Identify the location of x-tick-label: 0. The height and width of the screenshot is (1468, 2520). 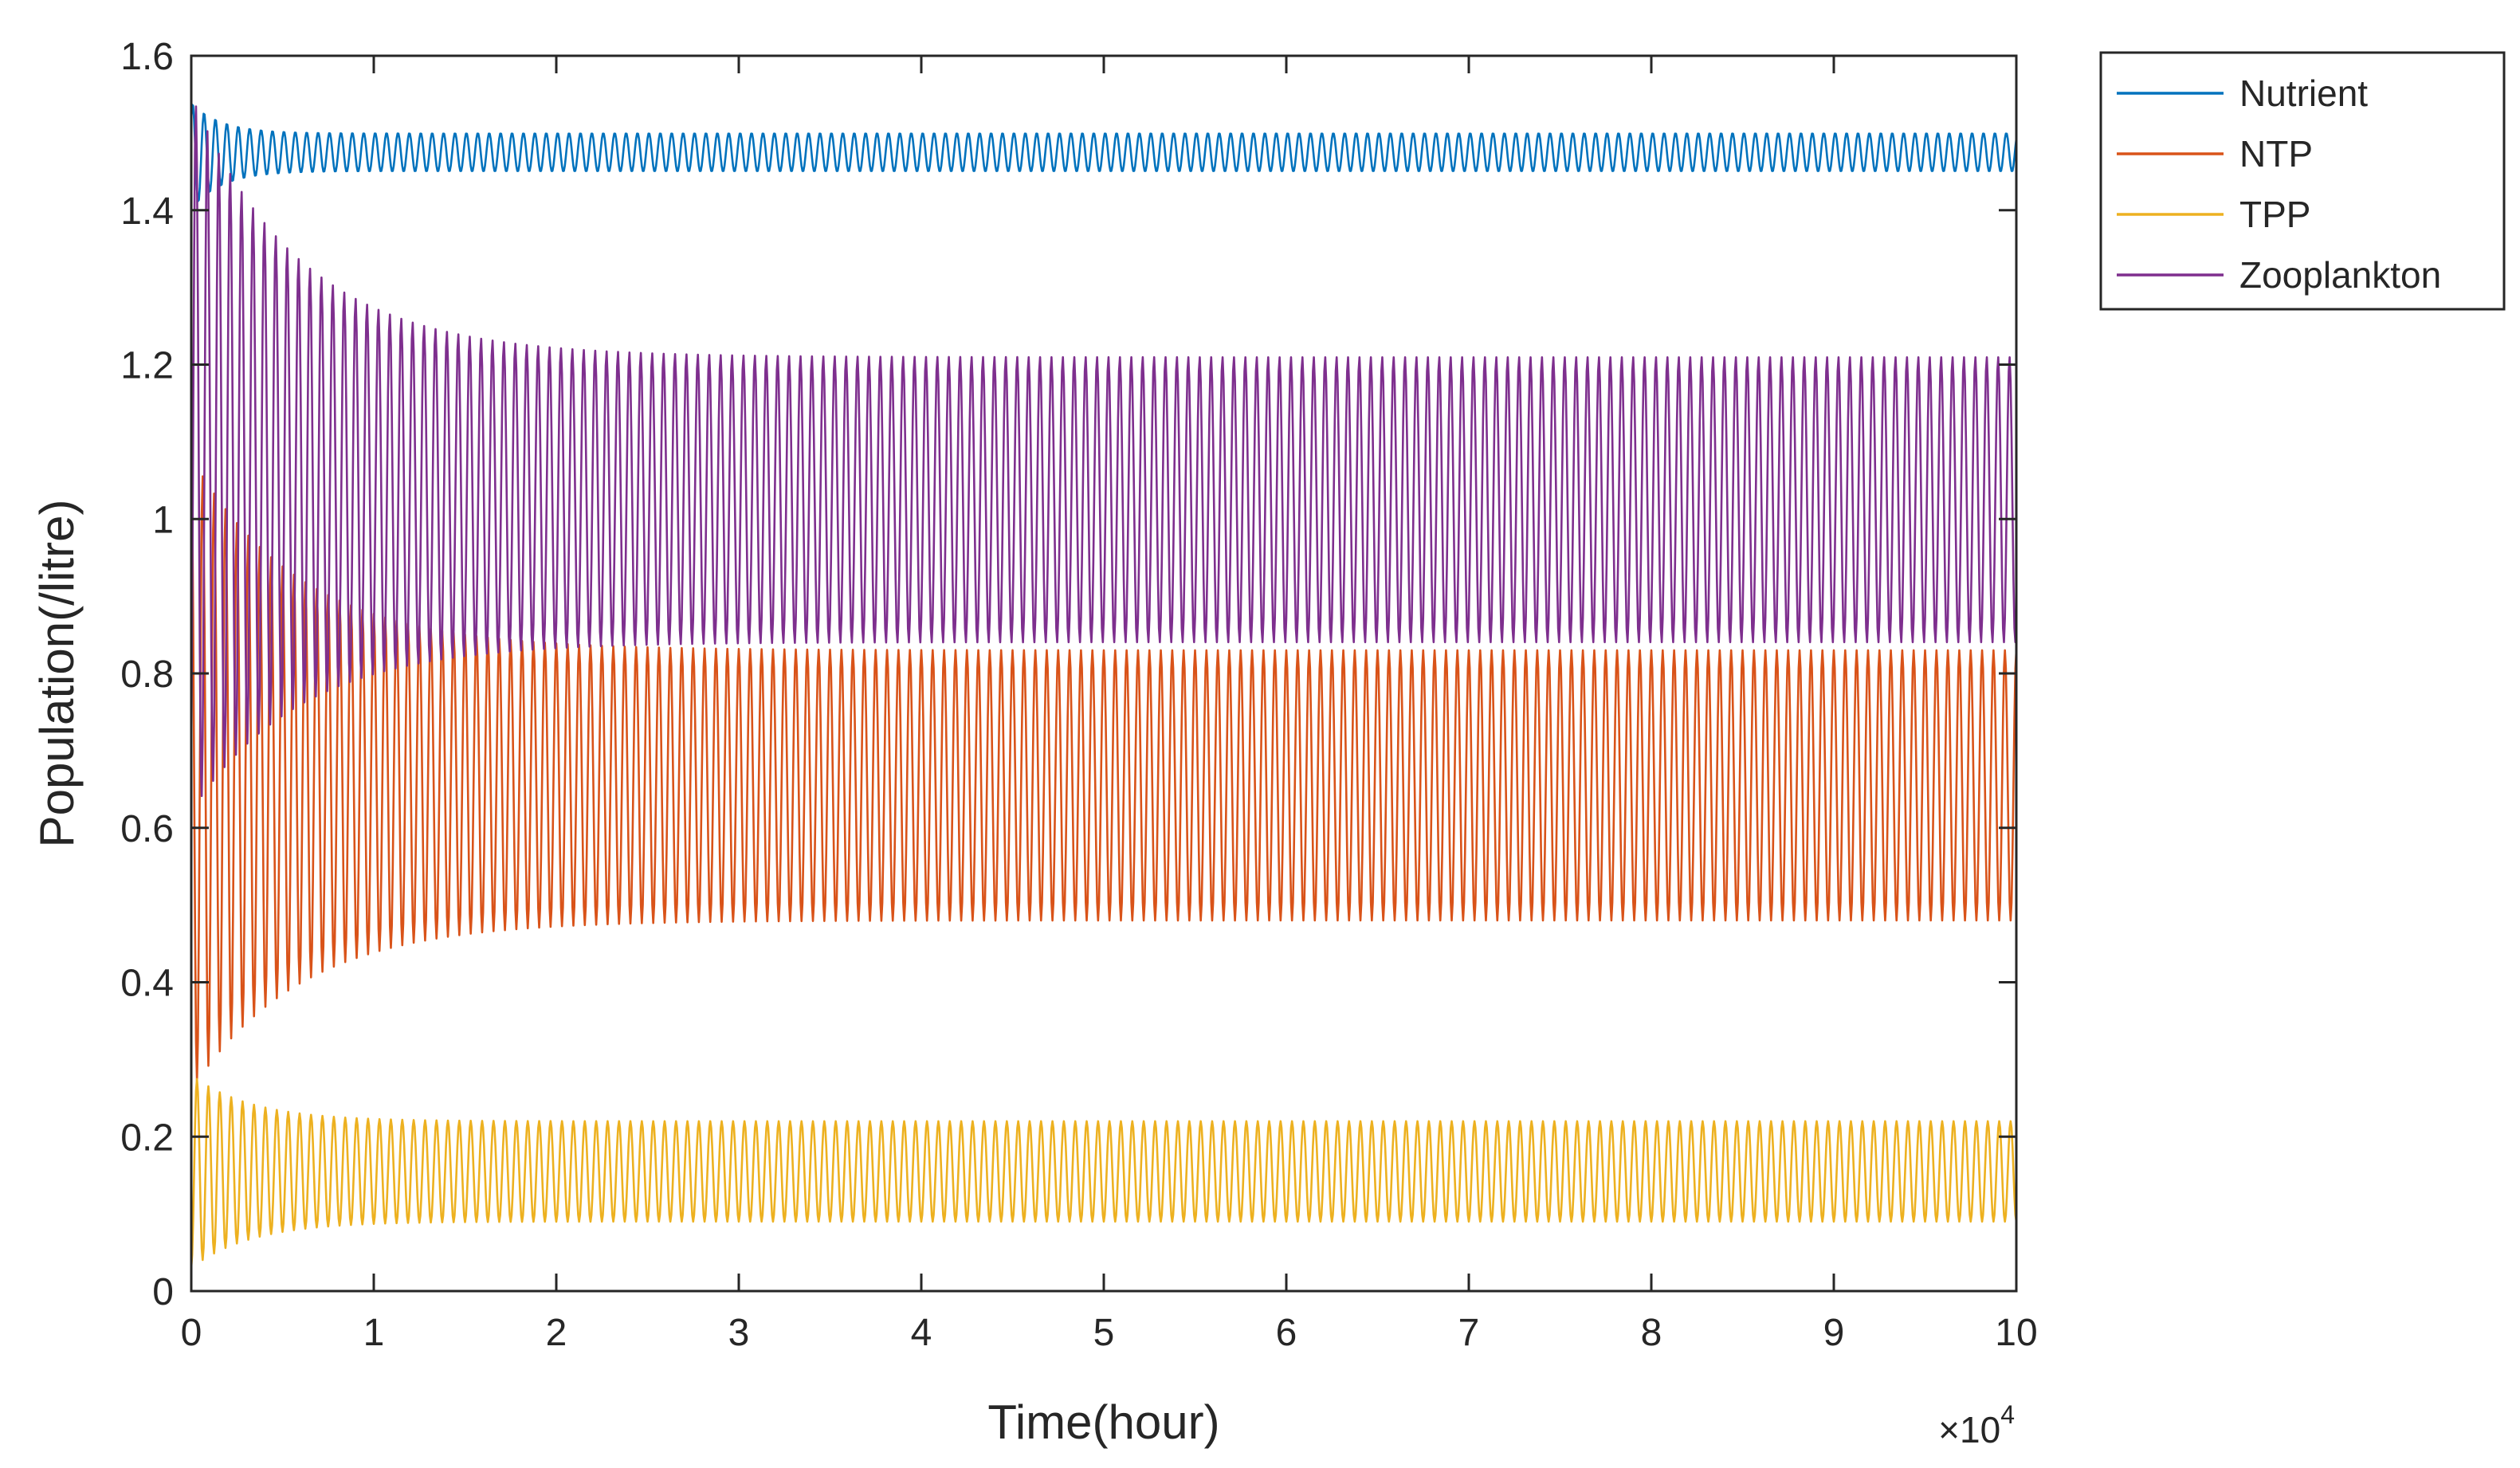
(191, 1333).